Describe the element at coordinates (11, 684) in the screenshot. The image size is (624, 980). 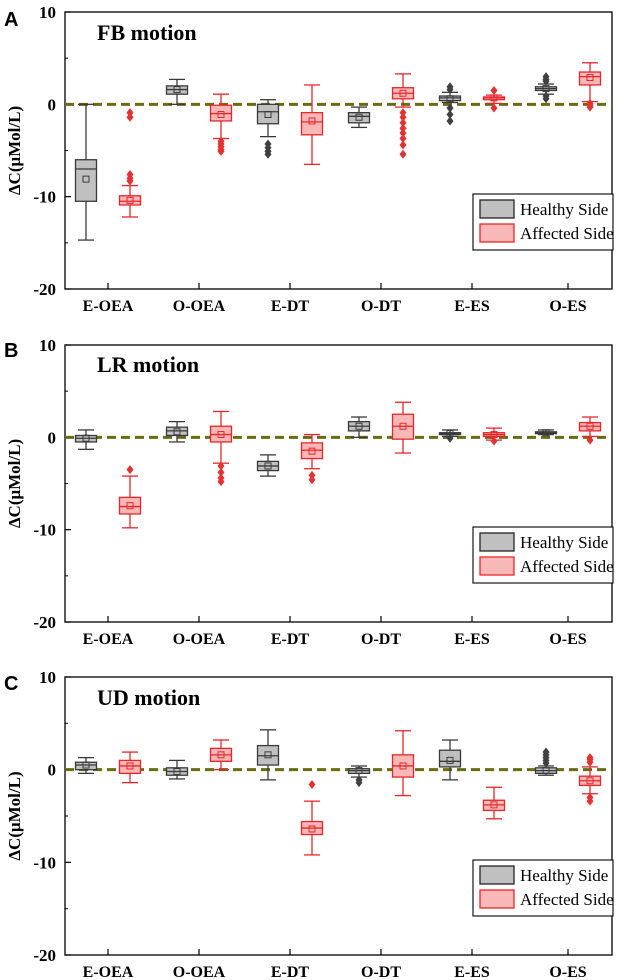
I see `panel-letter: C` at that location.